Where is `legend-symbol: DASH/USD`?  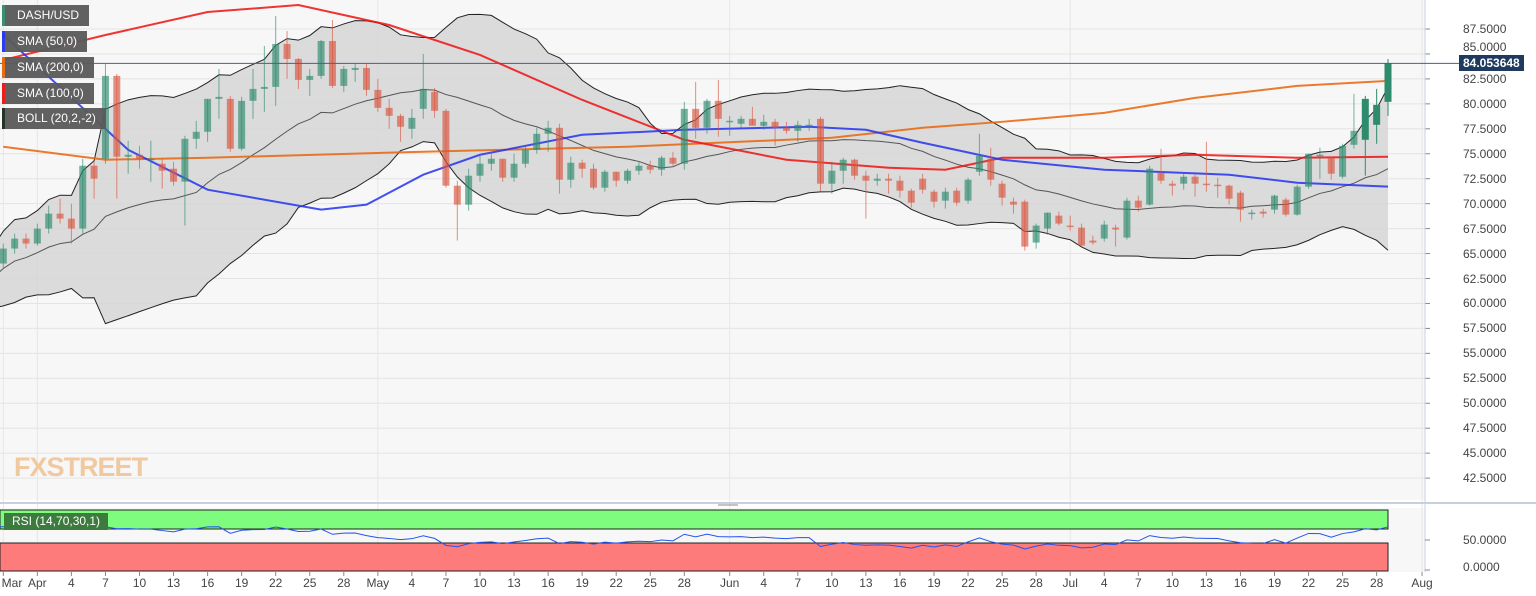 legend-symbol: DASH/USD is located at coordinates (46, 15).